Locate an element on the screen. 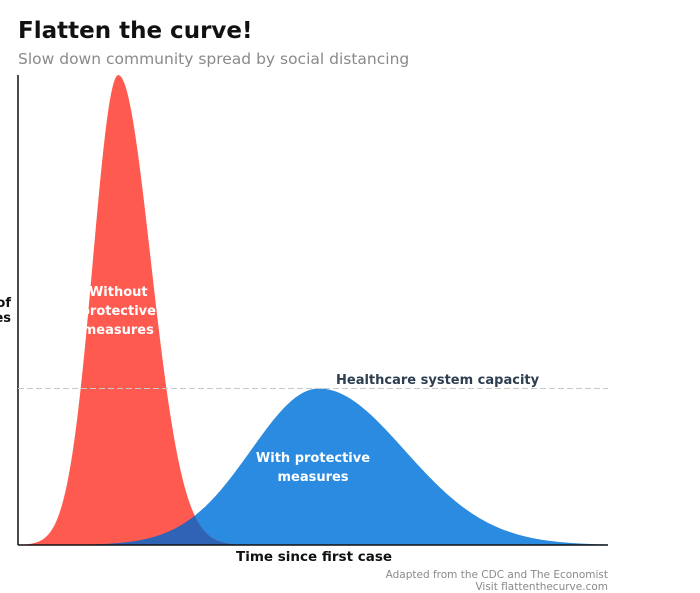  y-axis-label: of es is located at coordinates (5, 311).